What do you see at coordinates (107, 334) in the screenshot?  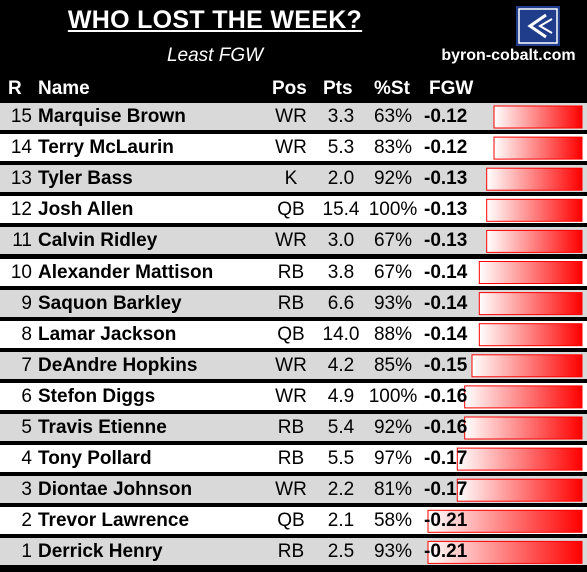 I see `player-name-cell: Lamar Jackson` at bounding box center [107, 334].